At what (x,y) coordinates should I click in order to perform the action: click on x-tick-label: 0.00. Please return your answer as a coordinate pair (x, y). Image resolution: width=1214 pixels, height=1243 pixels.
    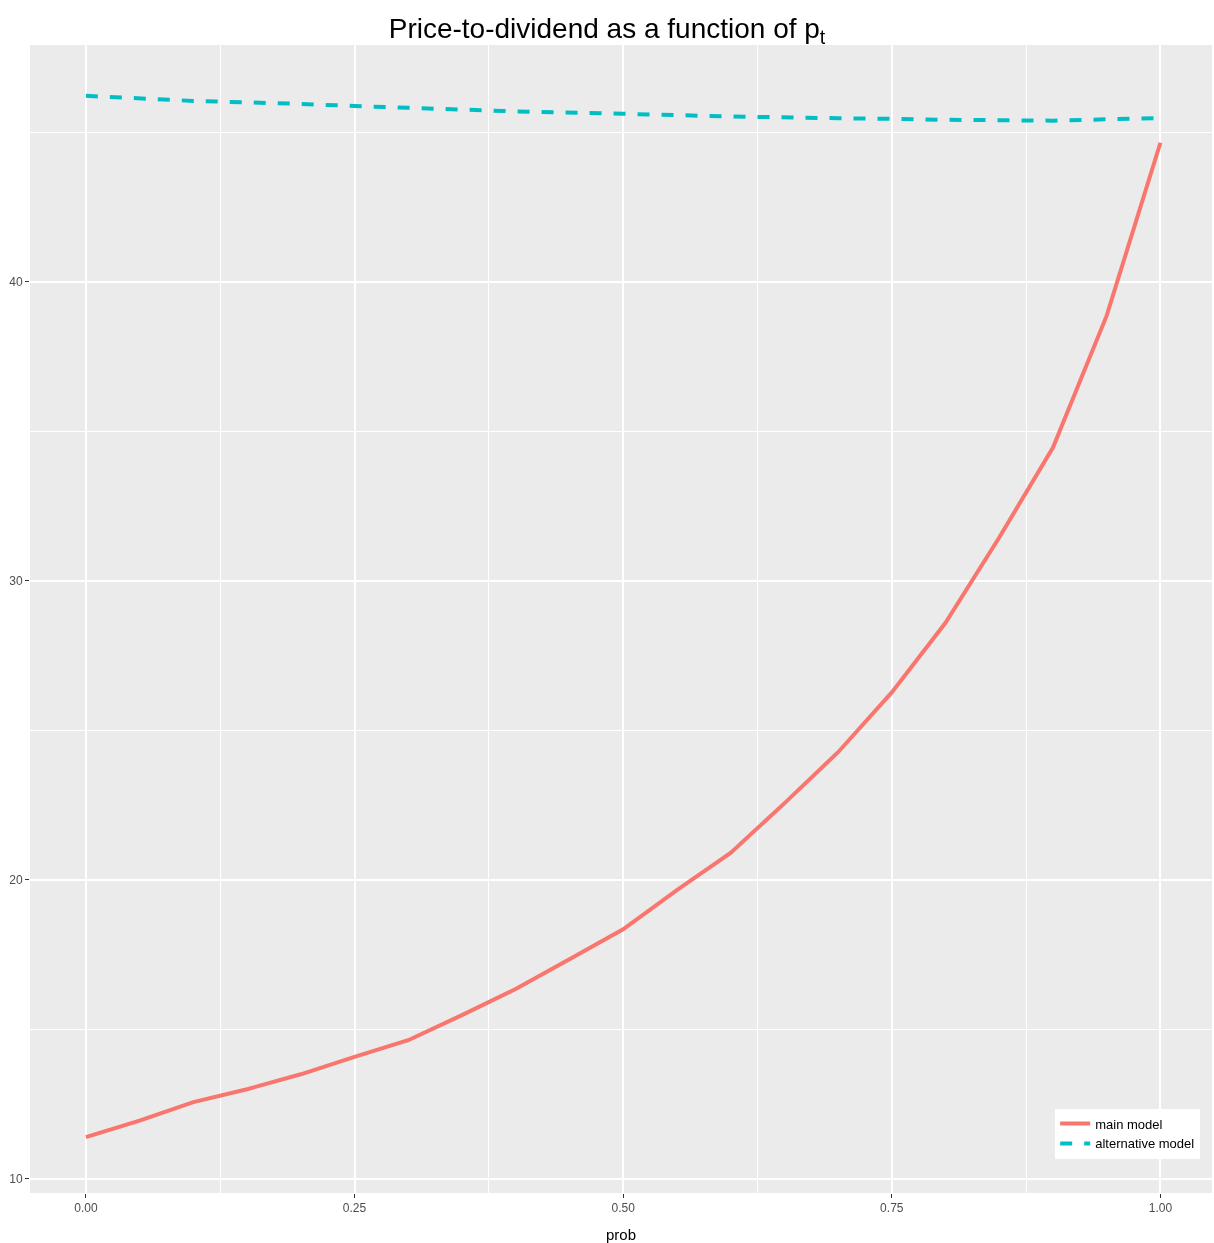
    Looking at the image, I should click on (86, 1208).